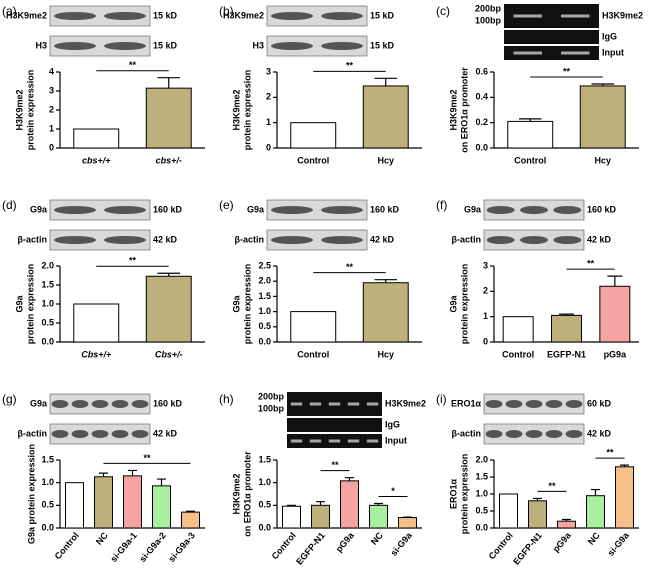 The height and width of the screenshot is (583, 650). I want to click on x-tick-label: si-G9a-1, so click(123, 547).